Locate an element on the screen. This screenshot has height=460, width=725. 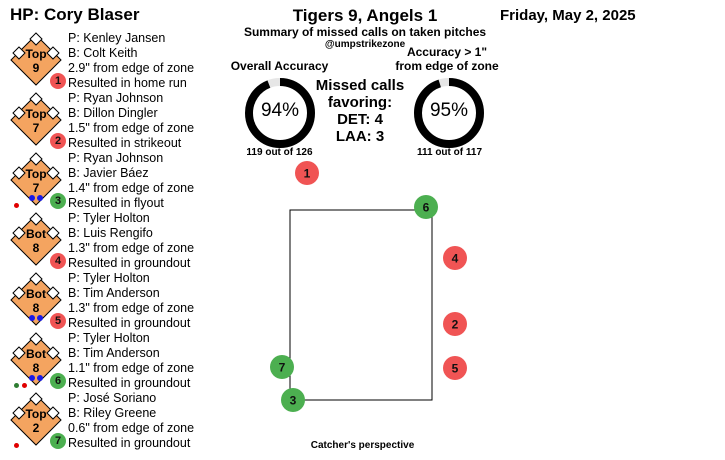
svg-text: 5 is located at coordinates (455, 369).